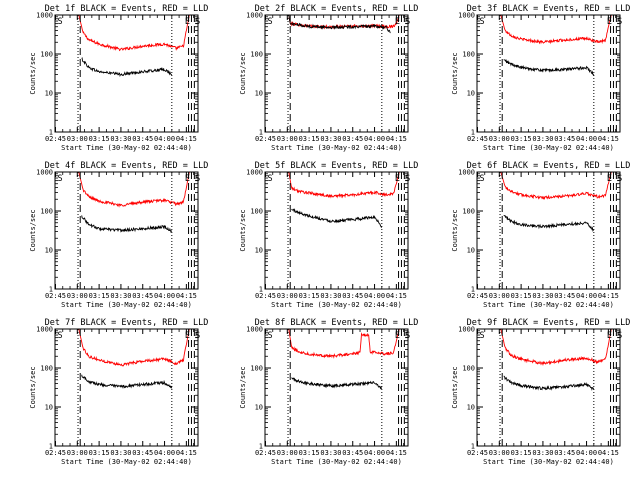 Image resolution: width=640 pixels, height=480 pixels. Describe the element at coordinates (337, 166) in the screenshot. I see `panel-title: Det 5f BLACK = Events, RED = LLD` at that location.